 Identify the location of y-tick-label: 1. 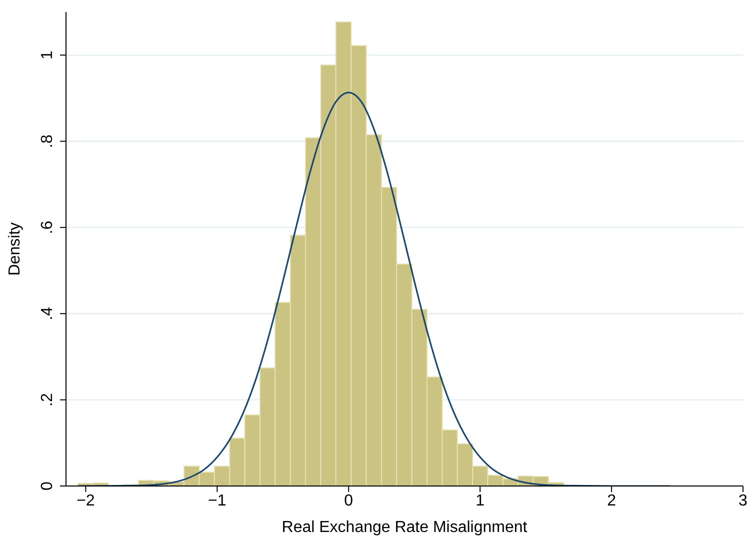
(47, 55).